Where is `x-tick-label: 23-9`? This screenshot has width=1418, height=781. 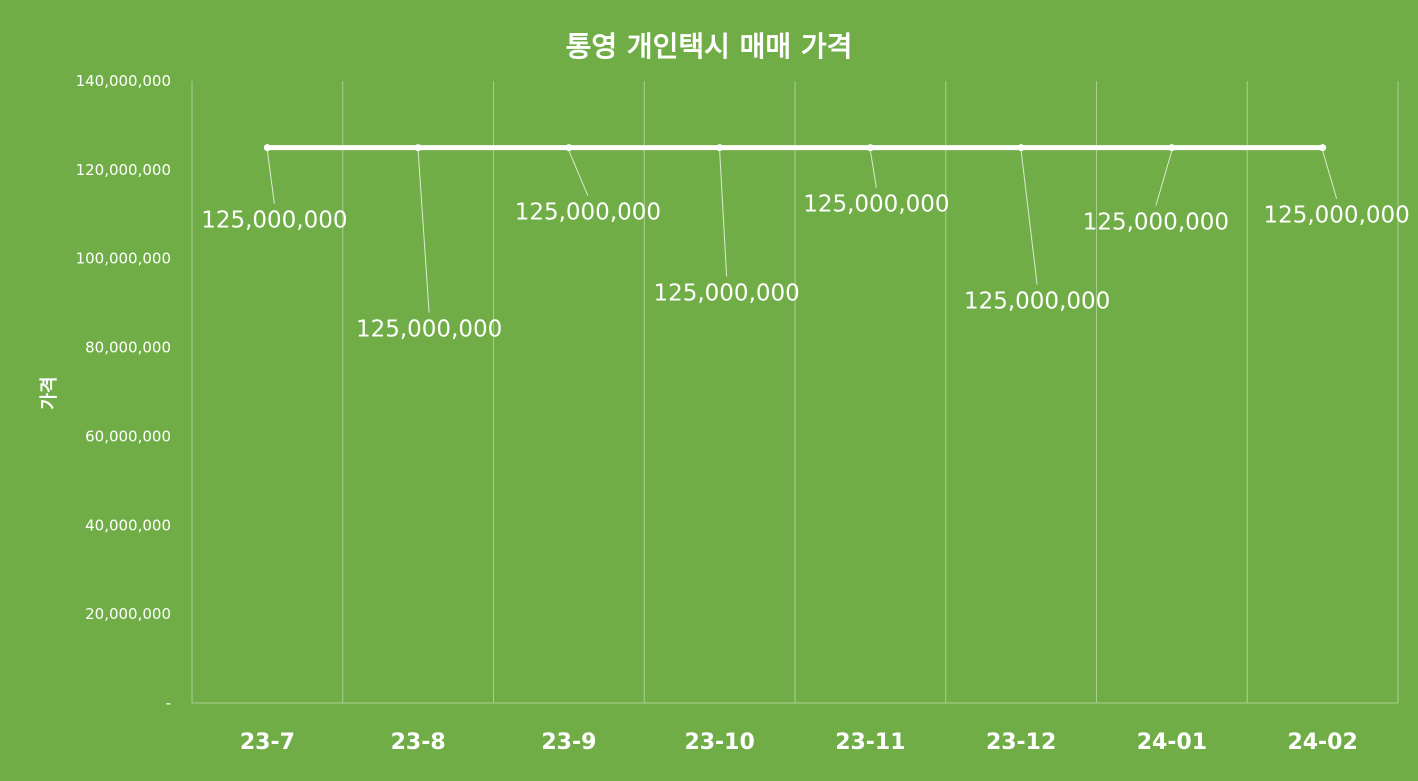 x-tick-label: 23-9 is located at coordinates (568, 742).